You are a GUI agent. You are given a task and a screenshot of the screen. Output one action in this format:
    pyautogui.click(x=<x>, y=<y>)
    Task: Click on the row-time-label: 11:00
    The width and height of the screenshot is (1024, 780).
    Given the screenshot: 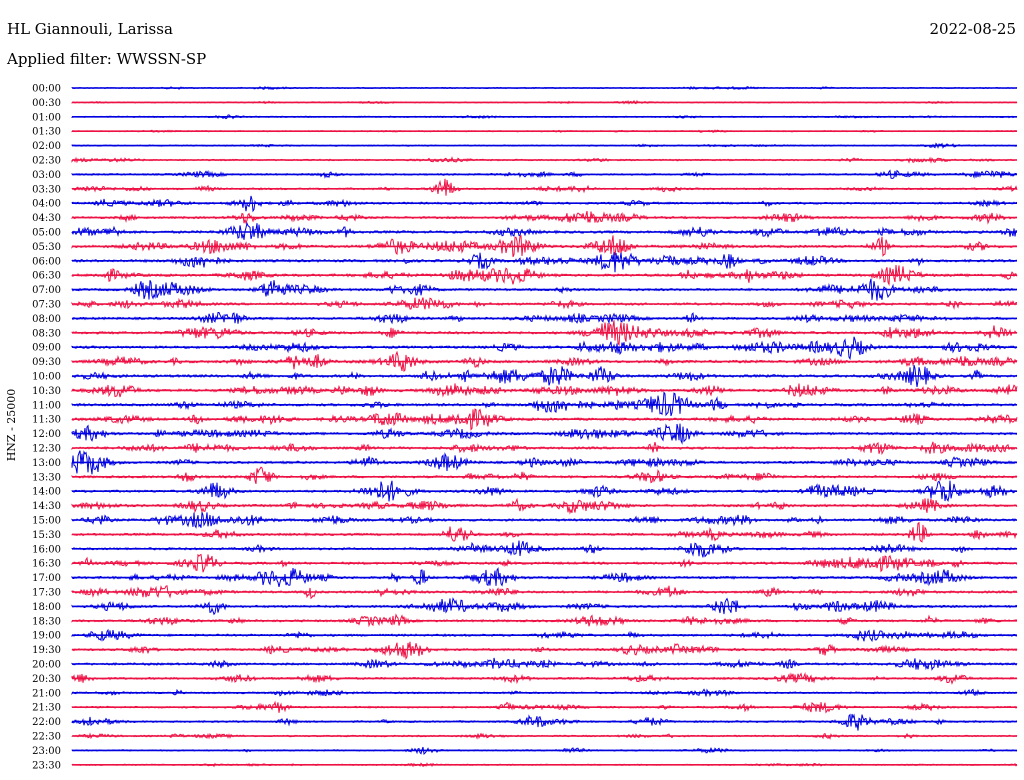 What is the action you would take?
    pyautogui.click(x=46, y=405)
    